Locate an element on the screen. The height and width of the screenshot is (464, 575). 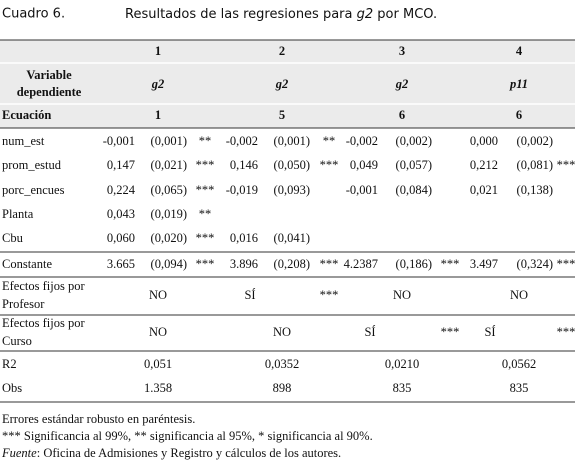
row-label: Constante is located at coordinates (27, 264).